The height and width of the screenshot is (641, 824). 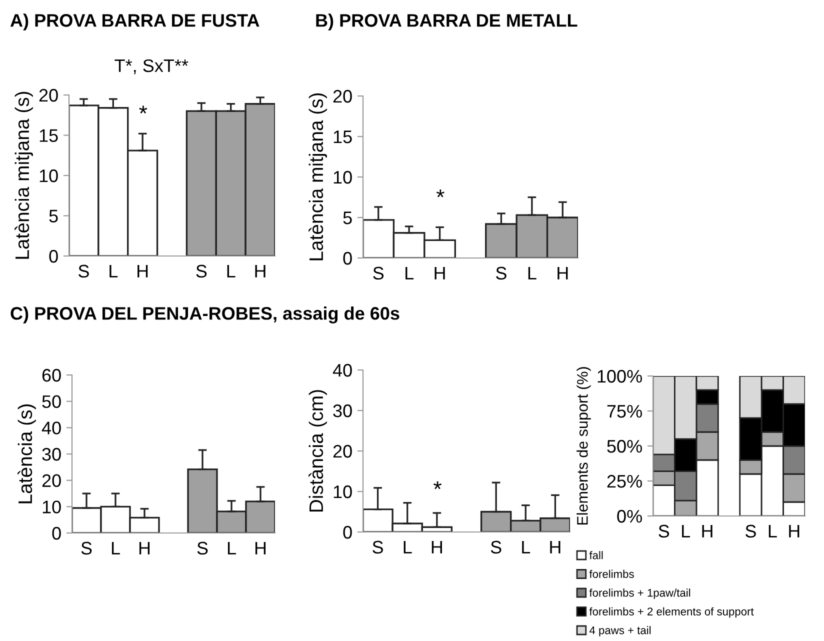 What do you see at coordinates (624, 411) in the screenshot?
I see `y-tick-label: 75%` at bounding box center [624, 411].